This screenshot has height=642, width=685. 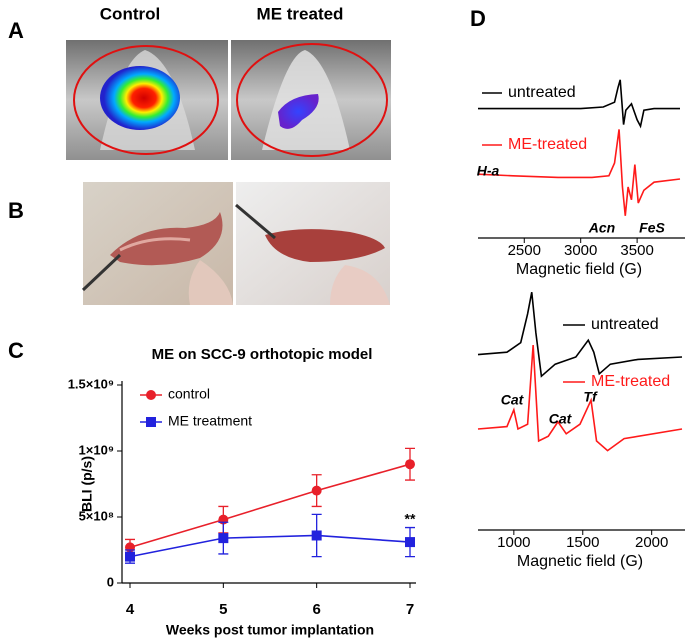 What do you see at coordinates (601, 228) in the screenshot?
I see `annotation: Acn` at bounding box center [601, 228].